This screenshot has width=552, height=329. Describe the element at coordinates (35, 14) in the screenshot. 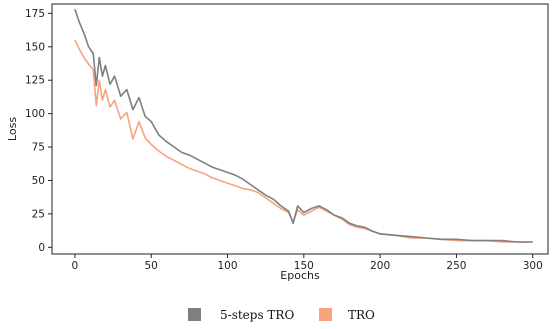

I see `y-tick-label: 175` at that location.